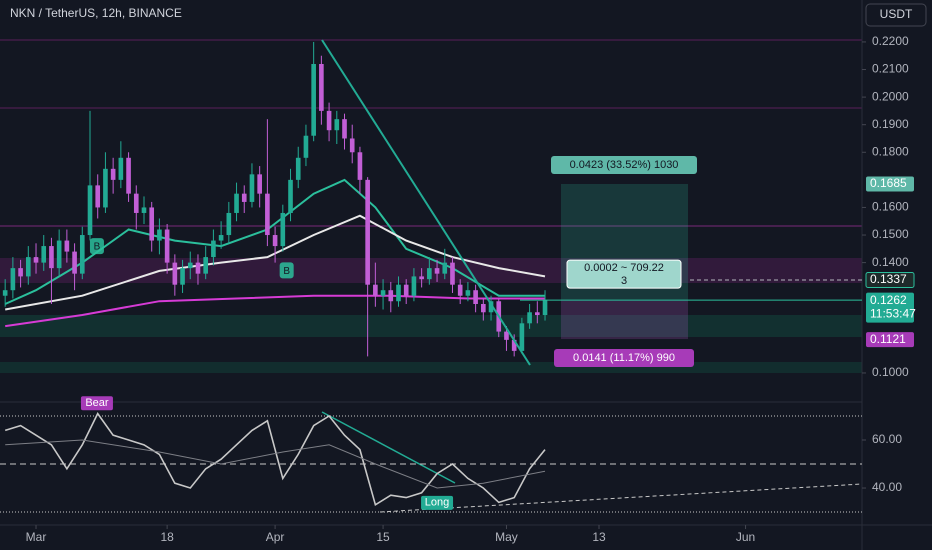 The height and width of the screenshot is (550, 932). Describe the element at coordinates (167, 537) in the screenshot. I see `x-tick-label: 18` at that location.